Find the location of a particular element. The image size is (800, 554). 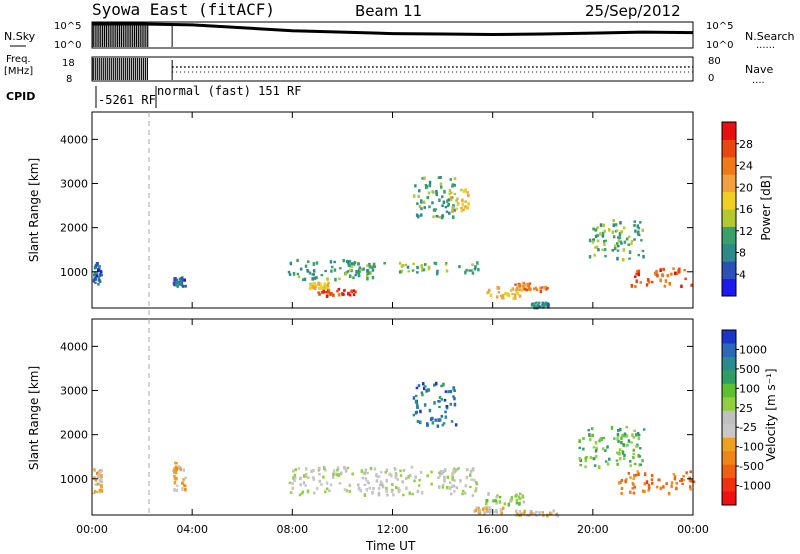

velocity-colorbar-label: Velocity [m s⁻¹] is located at coordinates (771, 414).